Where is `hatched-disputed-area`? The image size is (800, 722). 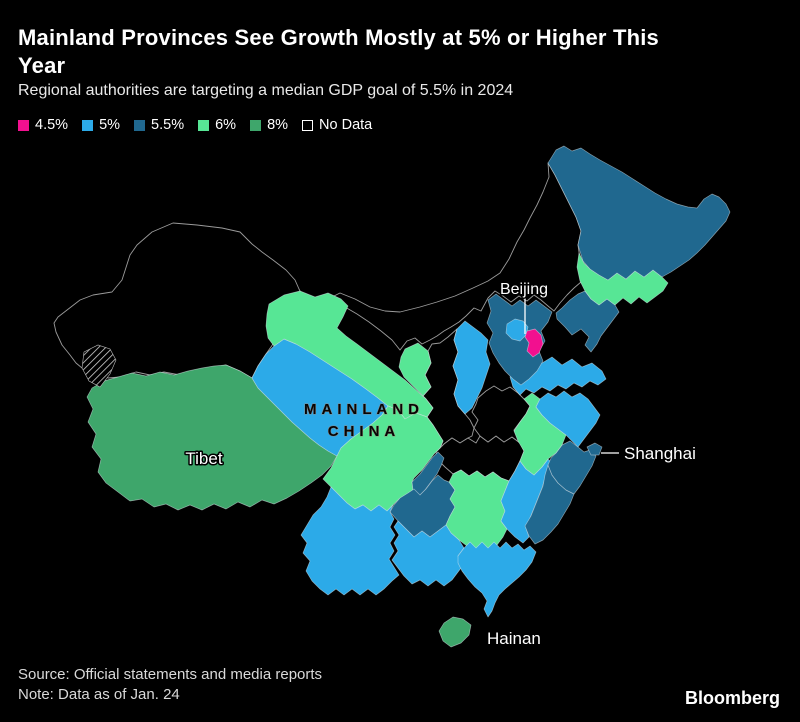
hatched-disputed-area is located at coordinates (99, 366).